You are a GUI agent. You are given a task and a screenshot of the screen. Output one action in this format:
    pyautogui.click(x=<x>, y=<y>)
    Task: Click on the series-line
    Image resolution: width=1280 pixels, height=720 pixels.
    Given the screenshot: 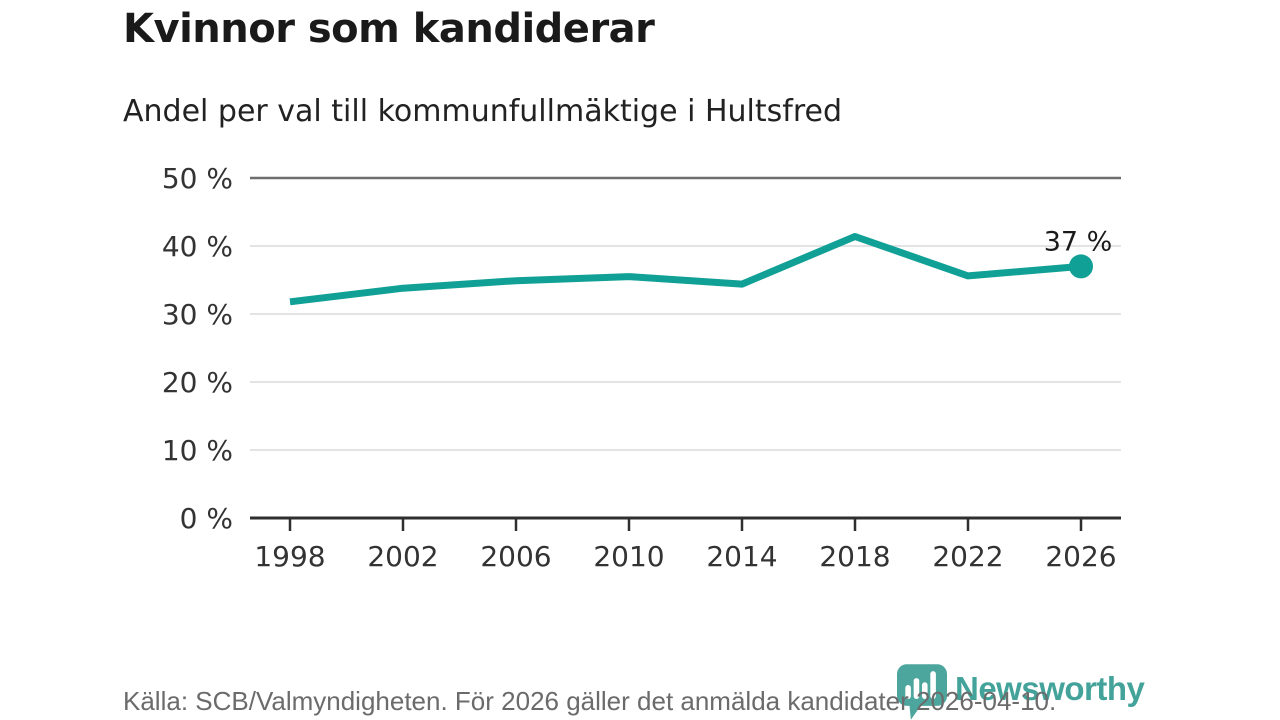 What is the action you would take?
    pyautogui.click(x=685, y=269)
    